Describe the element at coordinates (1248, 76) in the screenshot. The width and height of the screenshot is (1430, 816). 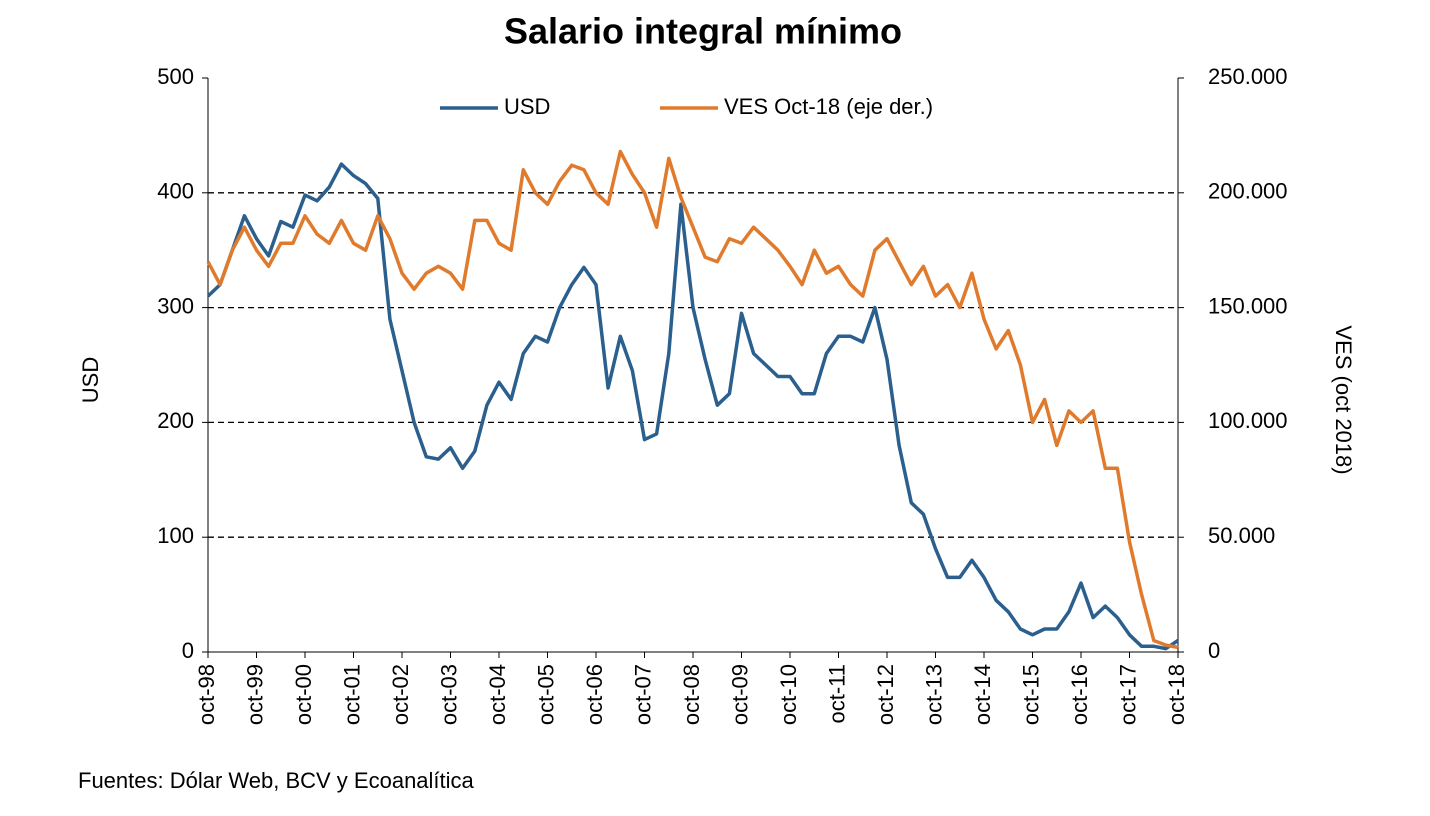
I see `y2-tick-label: 250.000` at that location.